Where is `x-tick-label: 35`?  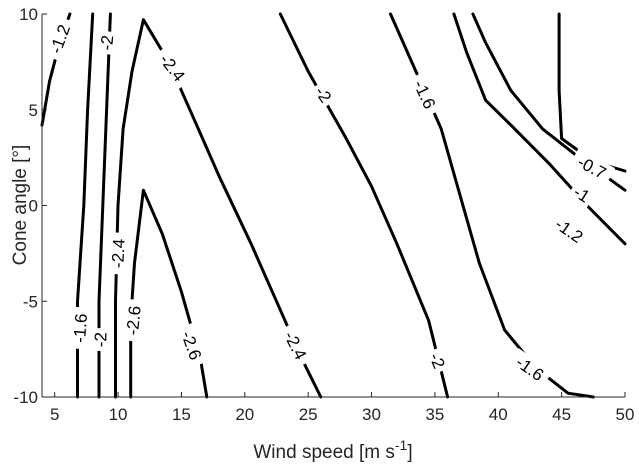
x-tick-label: 35 is located at coordinates (434, 414).